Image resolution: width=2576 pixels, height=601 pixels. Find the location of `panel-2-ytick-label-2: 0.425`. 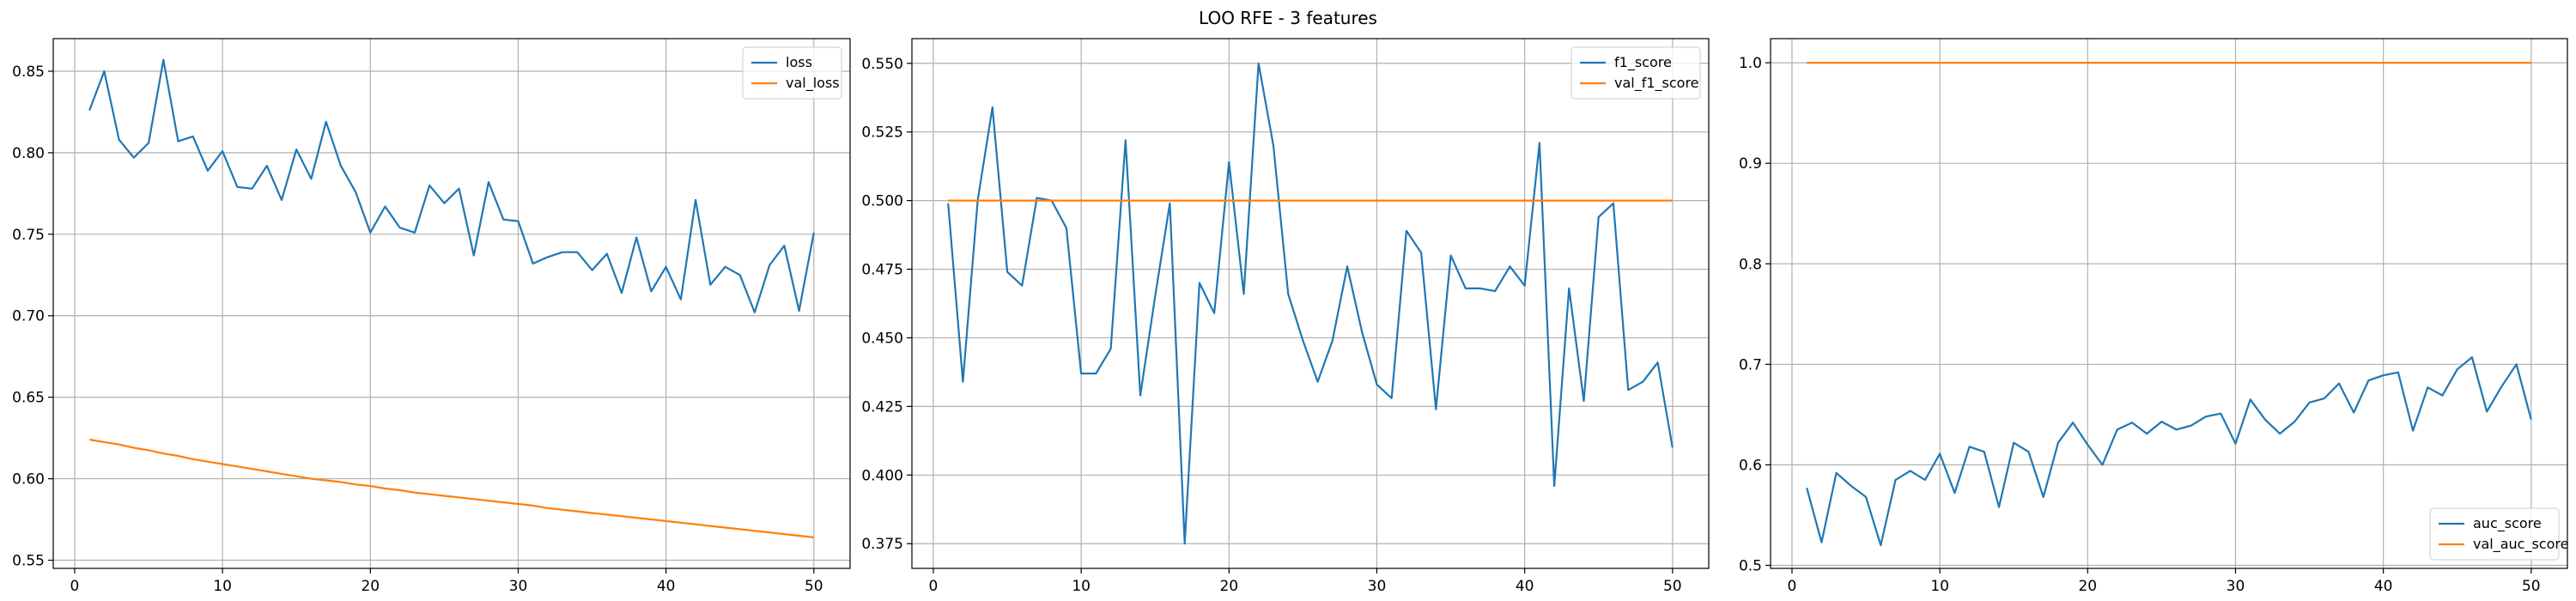

panel-2-ytick-label-2: 0.425 is located at coordinates (882, 407).